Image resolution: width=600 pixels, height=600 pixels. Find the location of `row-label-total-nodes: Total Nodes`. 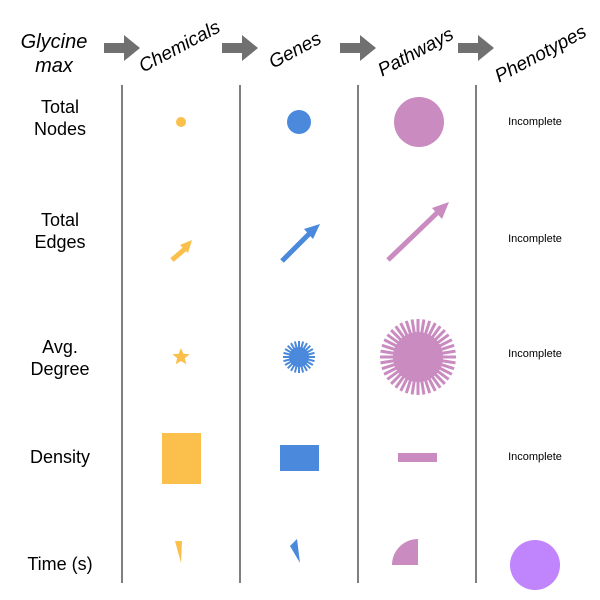

row-label-total-nodes: Total Nodes is located at coordinates (60, 118).